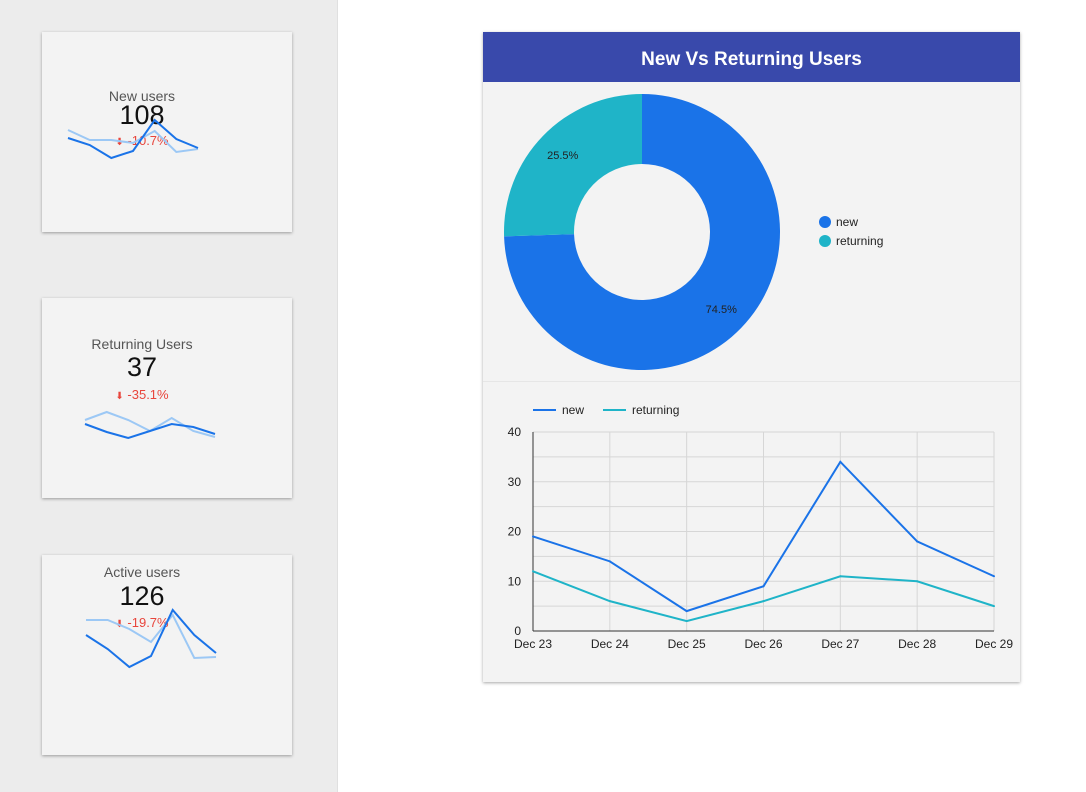  Describe the element at coordinates (142, 115) in the screenshot. I see `scorecard-value: 108` at that location.